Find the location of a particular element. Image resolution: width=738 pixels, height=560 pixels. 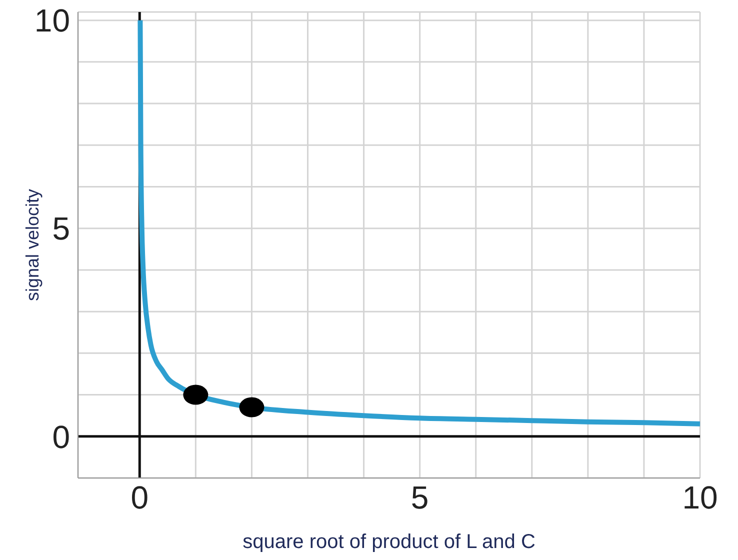

x-tick-label: 5 is located at coordinates (419, 498).